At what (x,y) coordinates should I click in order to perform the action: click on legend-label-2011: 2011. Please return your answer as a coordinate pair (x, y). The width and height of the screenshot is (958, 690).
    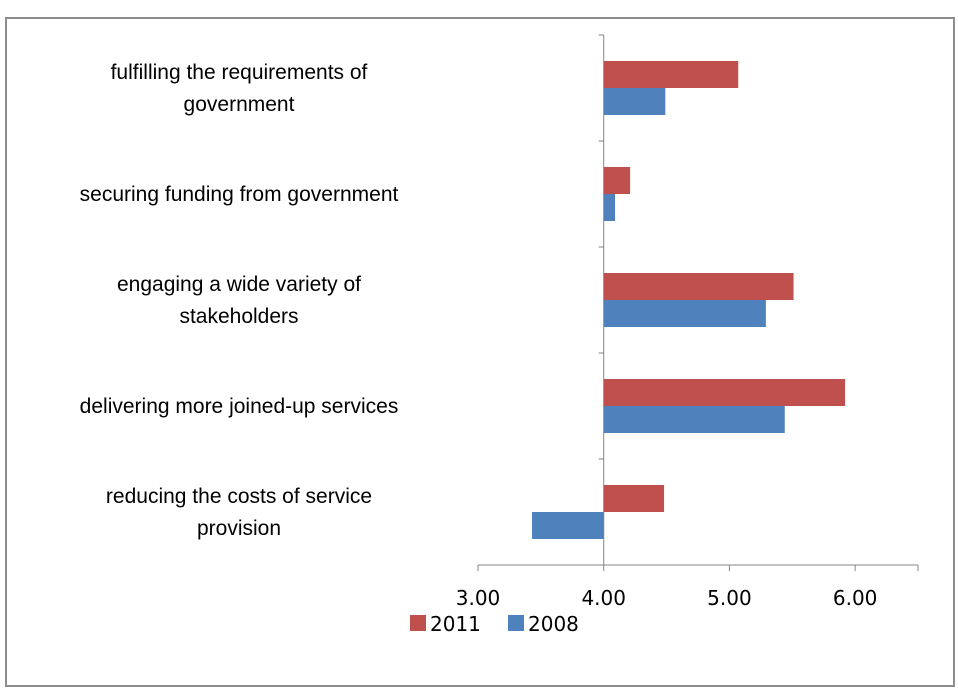
    Looking at the image, I should click on (455, 624).